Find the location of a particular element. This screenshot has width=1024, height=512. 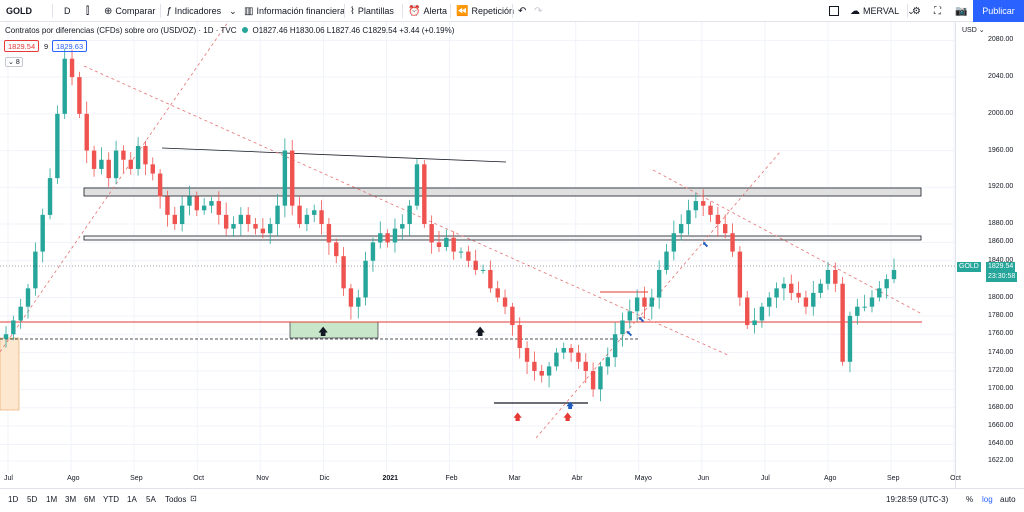

time-axis-label: Mar is located at coordinates (514, 478).